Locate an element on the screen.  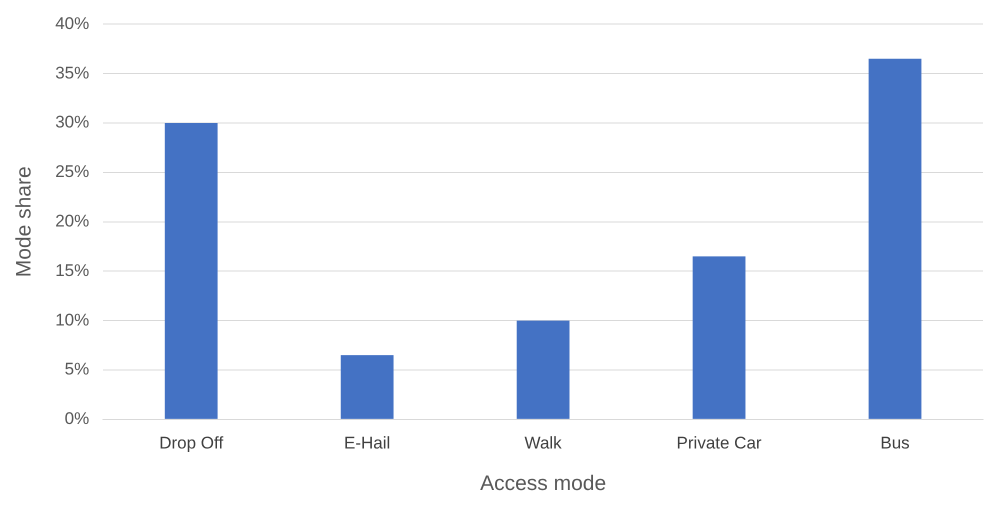
y-tick-label: 0% is located at coordinates (77, 418).